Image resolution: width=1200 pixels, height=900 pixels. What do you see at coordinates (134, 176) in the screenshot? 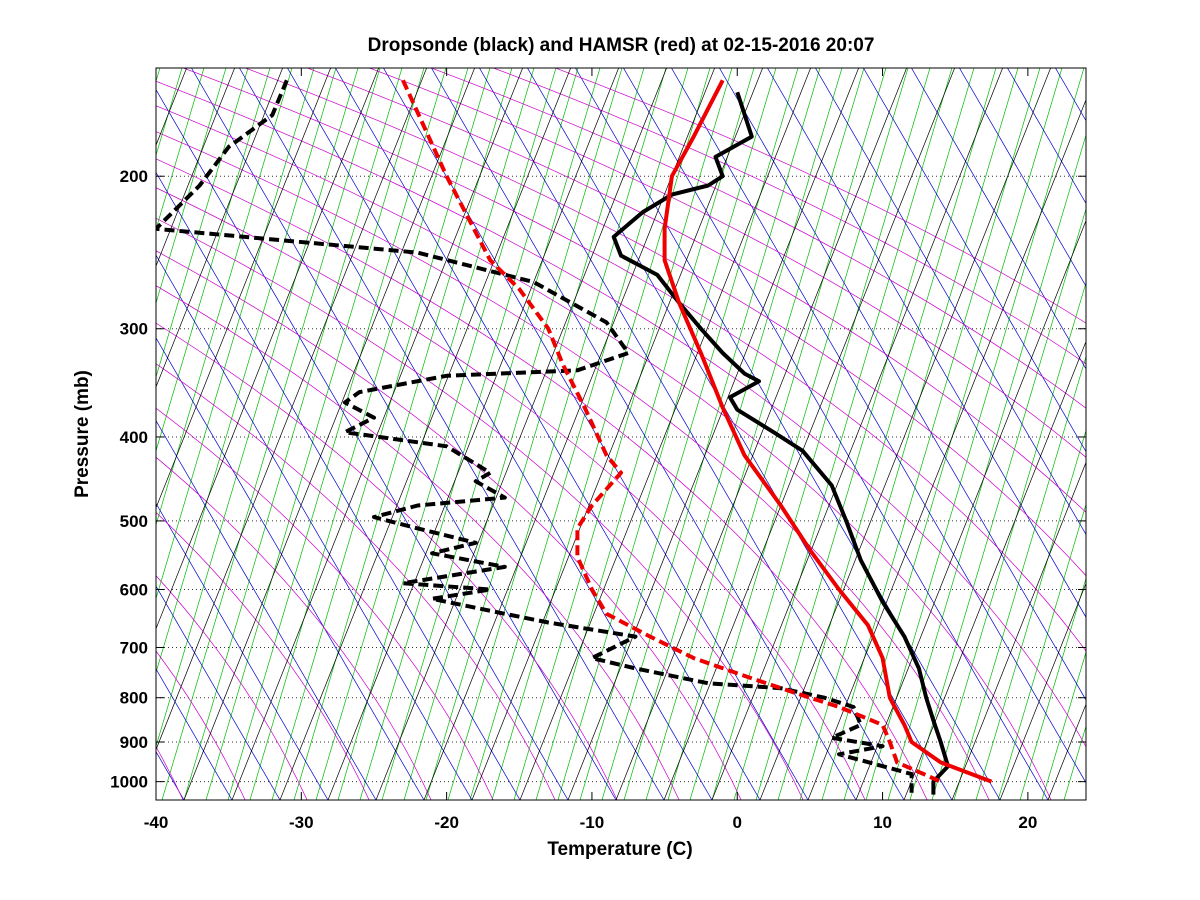
I see `y-tick-label-200: 200` at bounding box center [134, 176].